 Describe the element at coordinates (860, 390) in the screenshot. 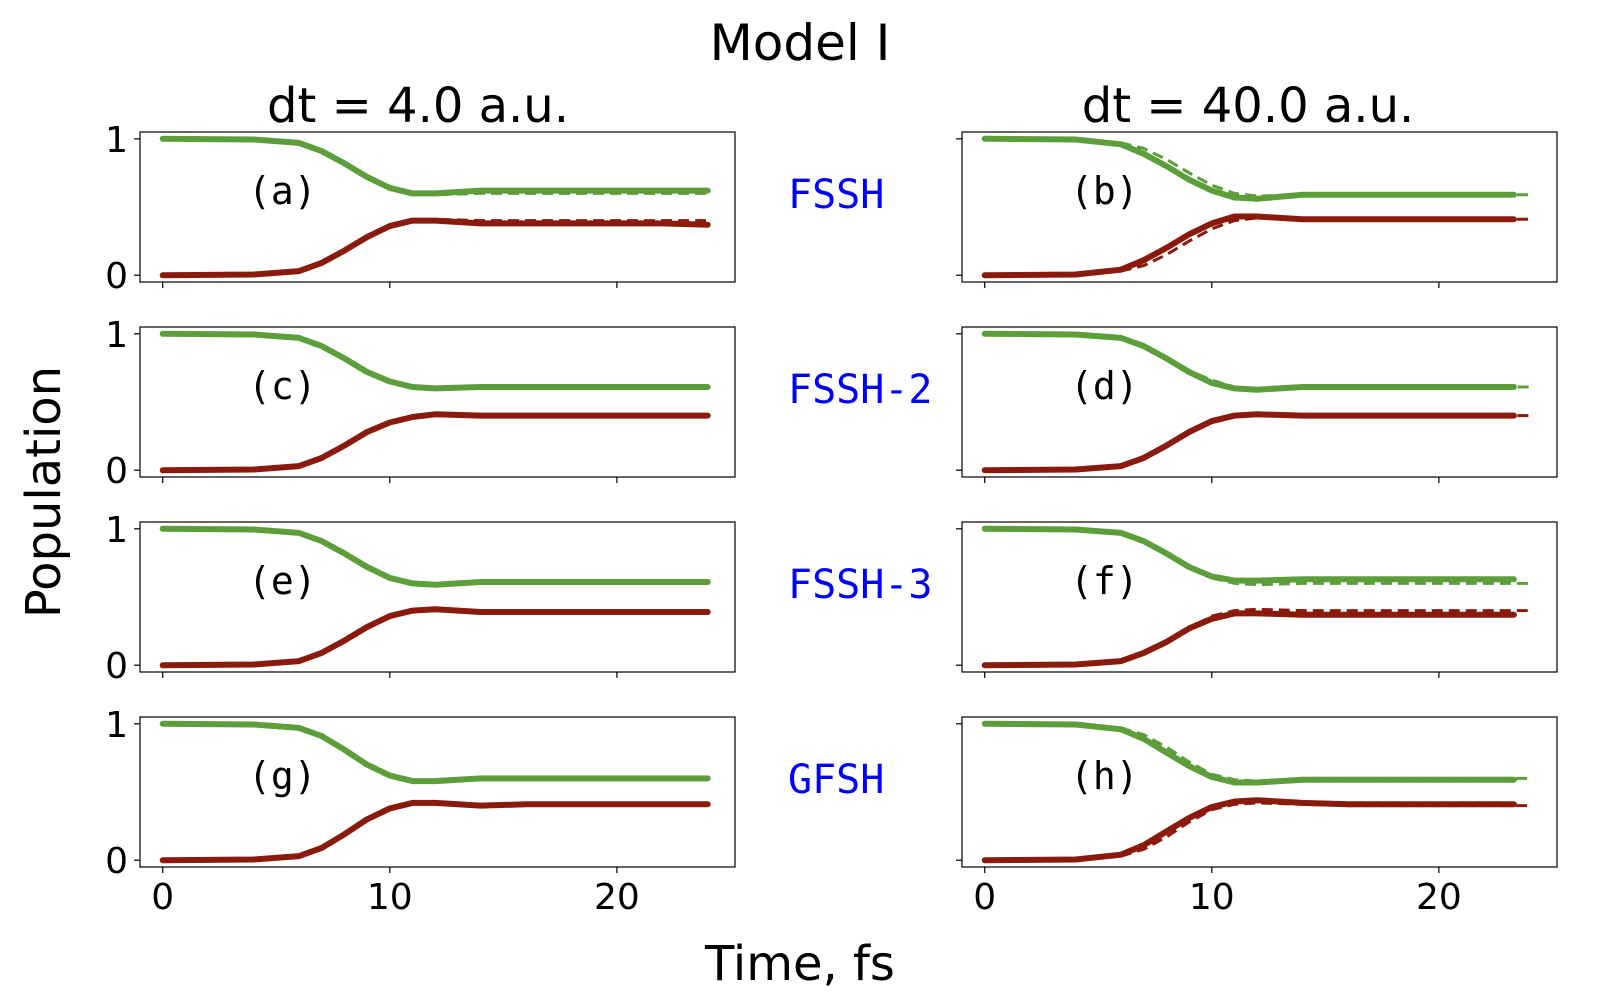

I see `method-label-fssh-2: FSSH-2` at that location.